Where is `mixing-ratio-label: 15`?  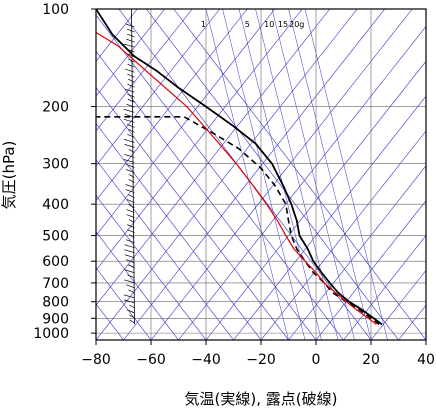
mixing-ratio-label: 15 is located at coordinates (283, 24).